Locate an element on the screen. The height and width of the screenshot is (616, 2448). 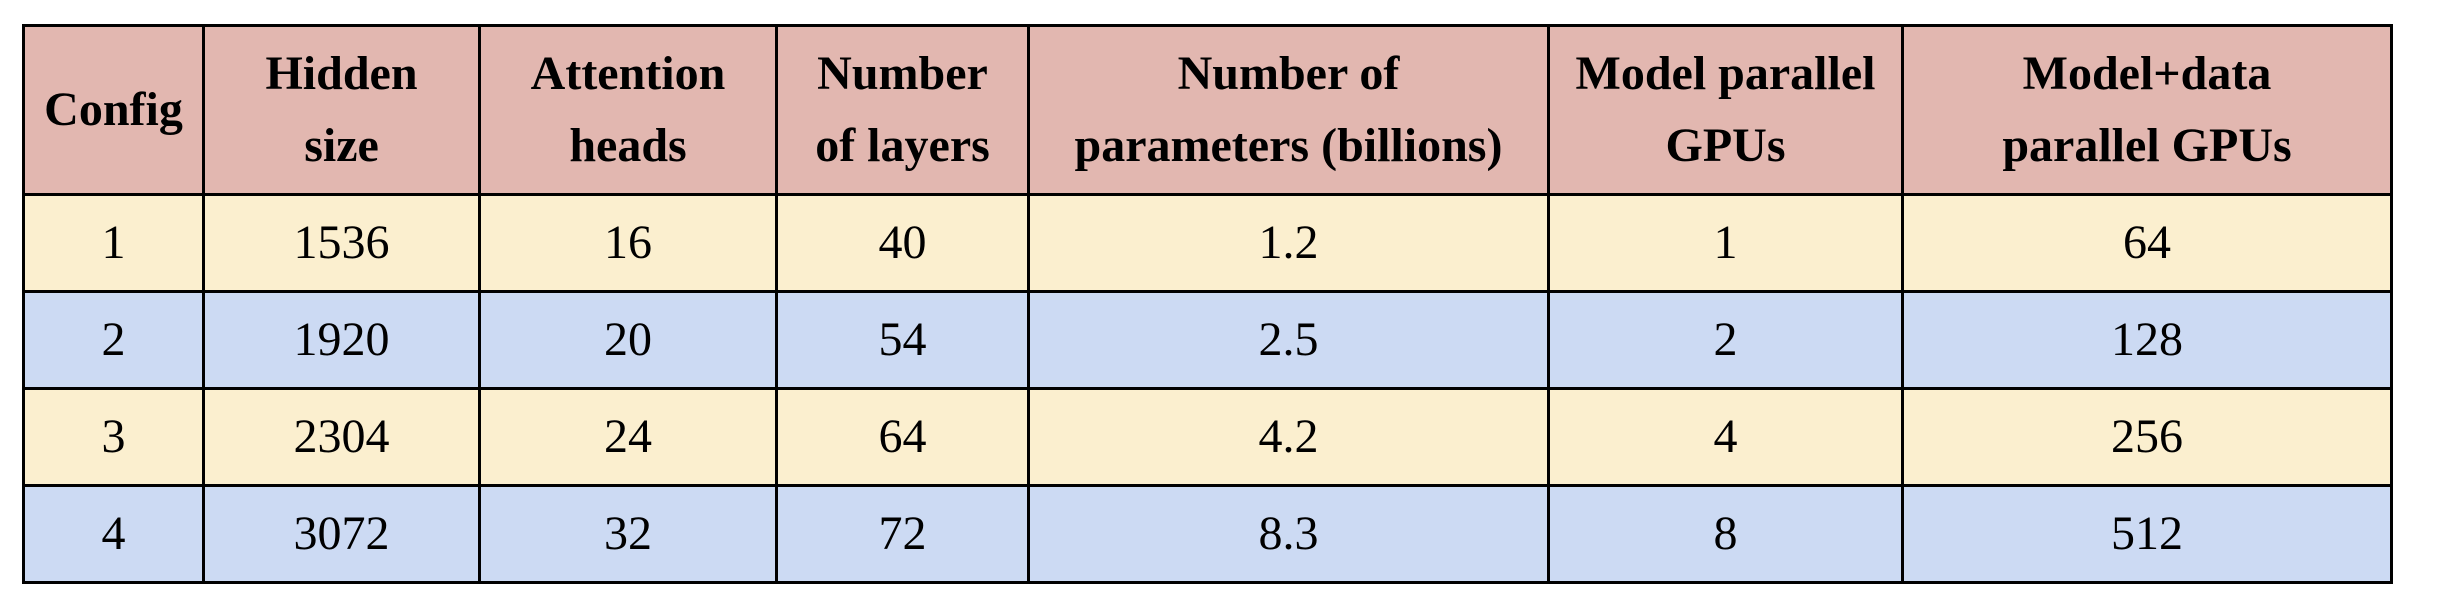
cell-model-data-parallel-gpus: 128 is located at coordinates (2147, 340).